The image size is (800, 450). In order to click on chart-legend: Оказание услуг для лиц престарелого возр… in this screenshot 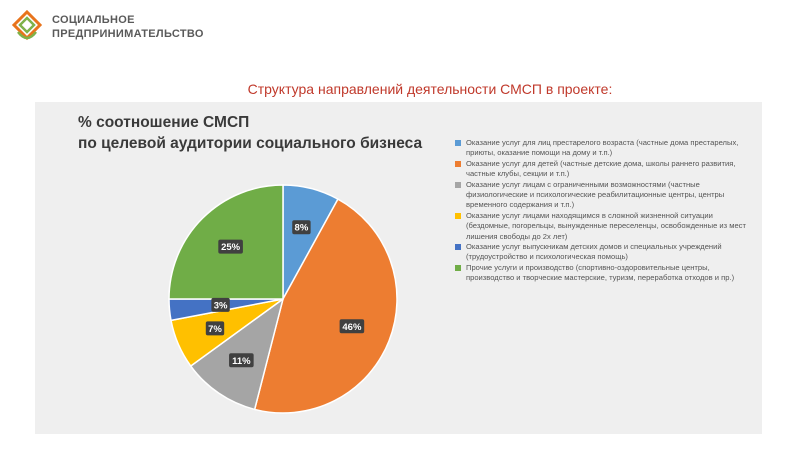, I will do `click(605, 211)`.